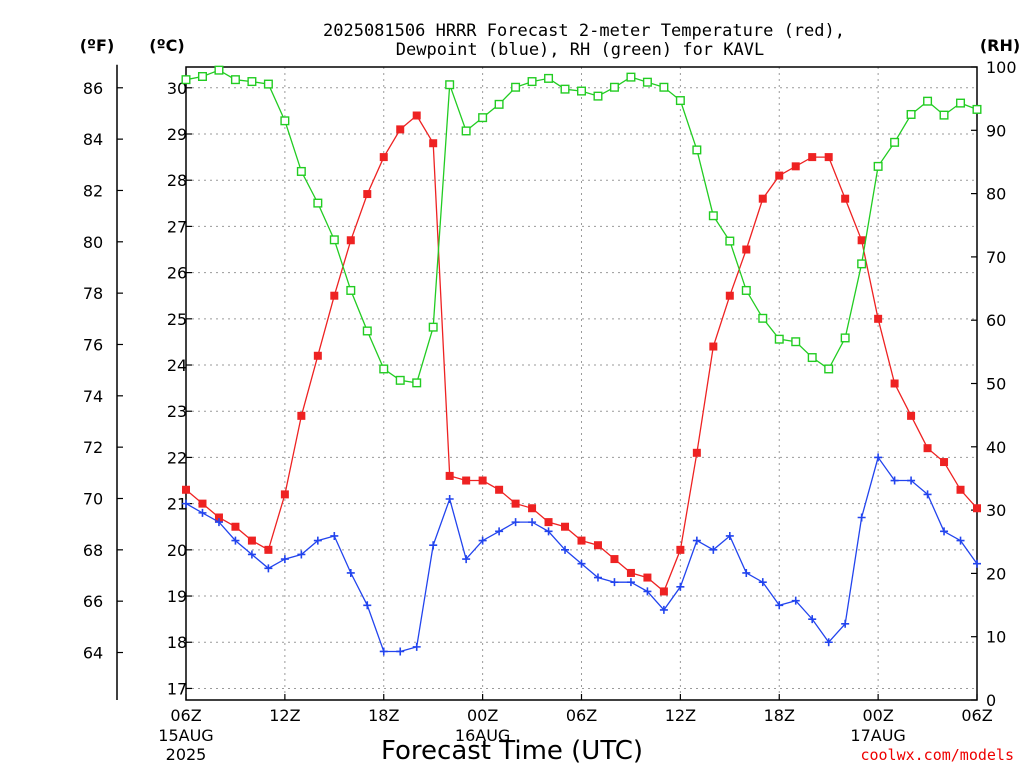 The width and height of the screenshot is (1024, 768). What do you see at coordinates (177, 134) in the screenshot?
I see `celsius-tick-label: 29` at bounding box center [177, 134].